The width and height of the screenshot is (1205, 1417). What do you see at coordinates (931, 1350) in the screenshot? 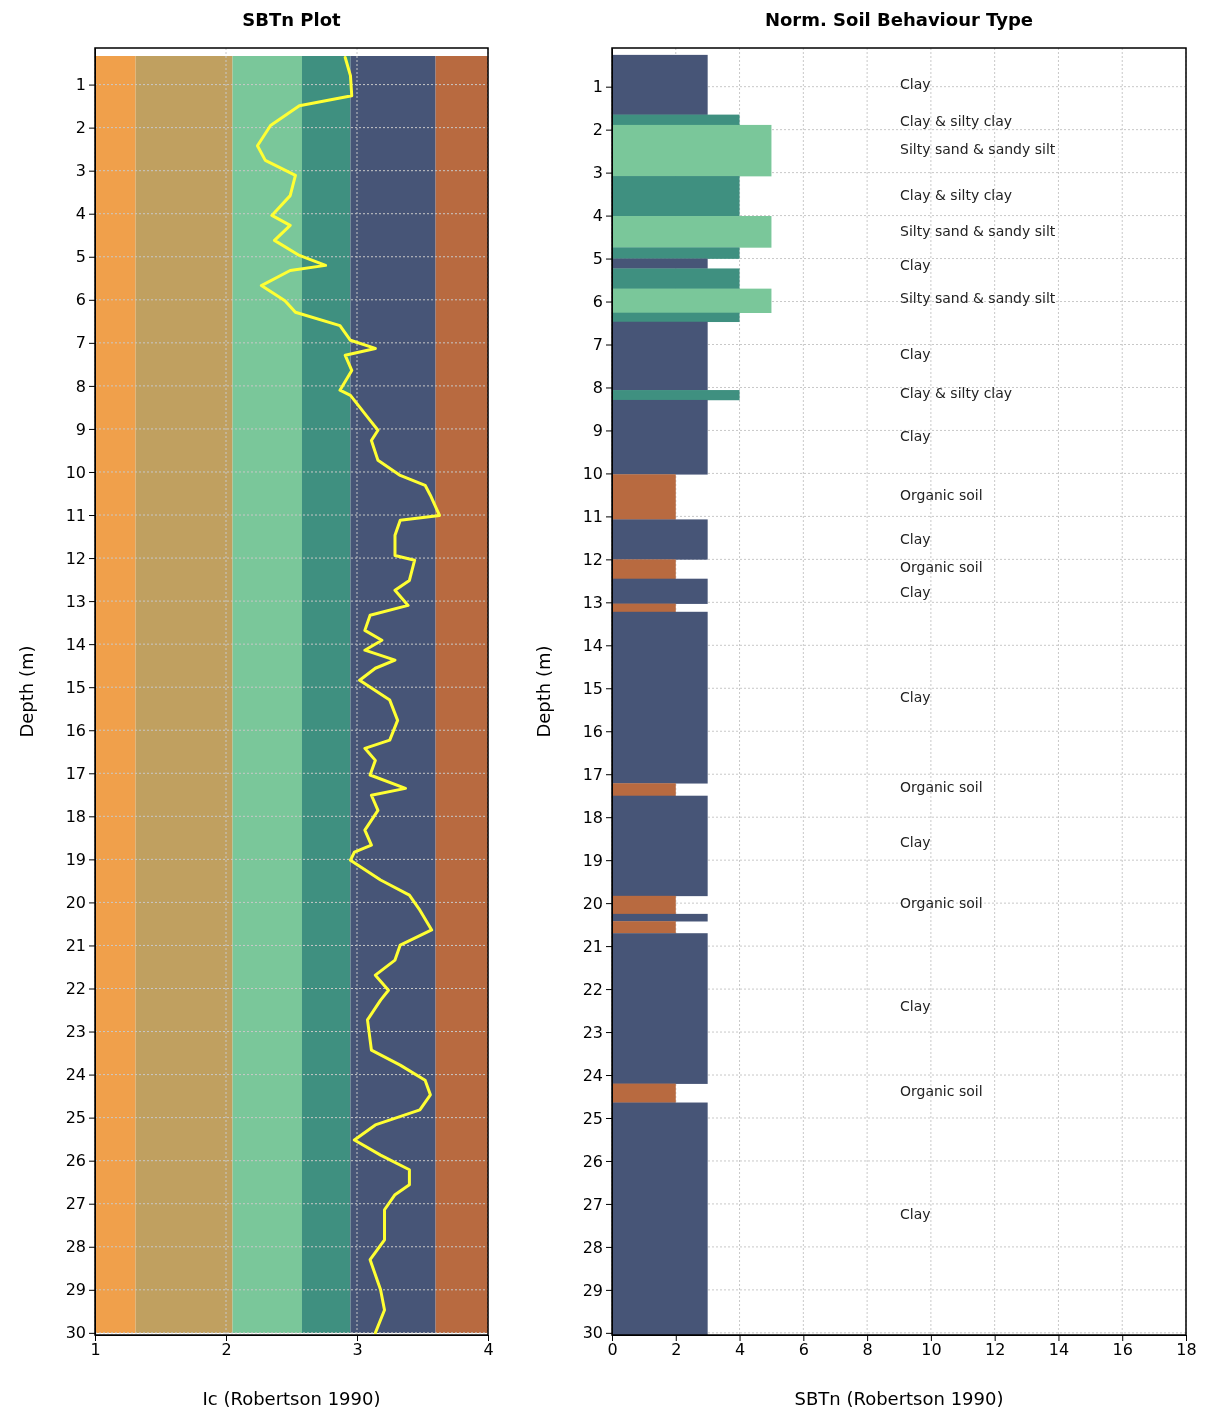
I see `x-tick-label: 10` at bounding box center [931, 1350].